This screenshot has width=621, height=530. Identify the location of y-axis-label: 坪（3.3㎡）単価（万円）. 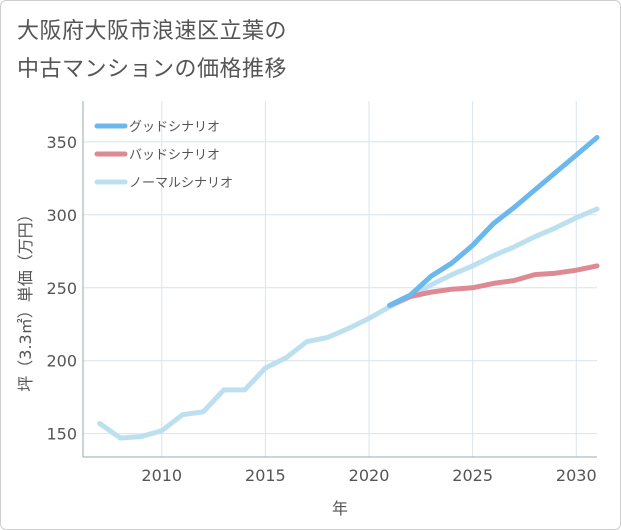
(25, 298).